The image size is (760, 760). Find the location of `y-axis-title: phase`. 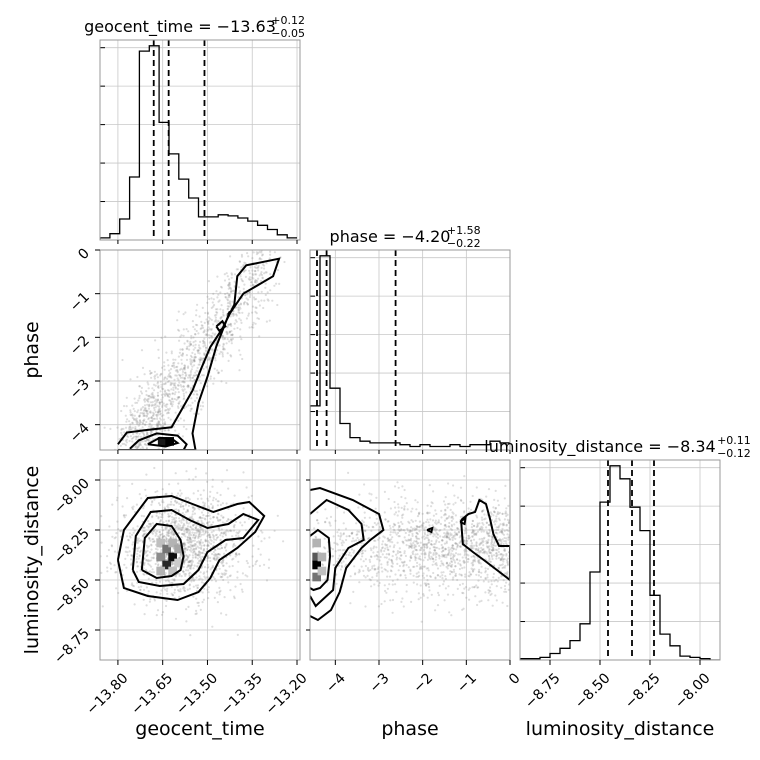

y-axis-title: phase is located at coordinates (32, 349).